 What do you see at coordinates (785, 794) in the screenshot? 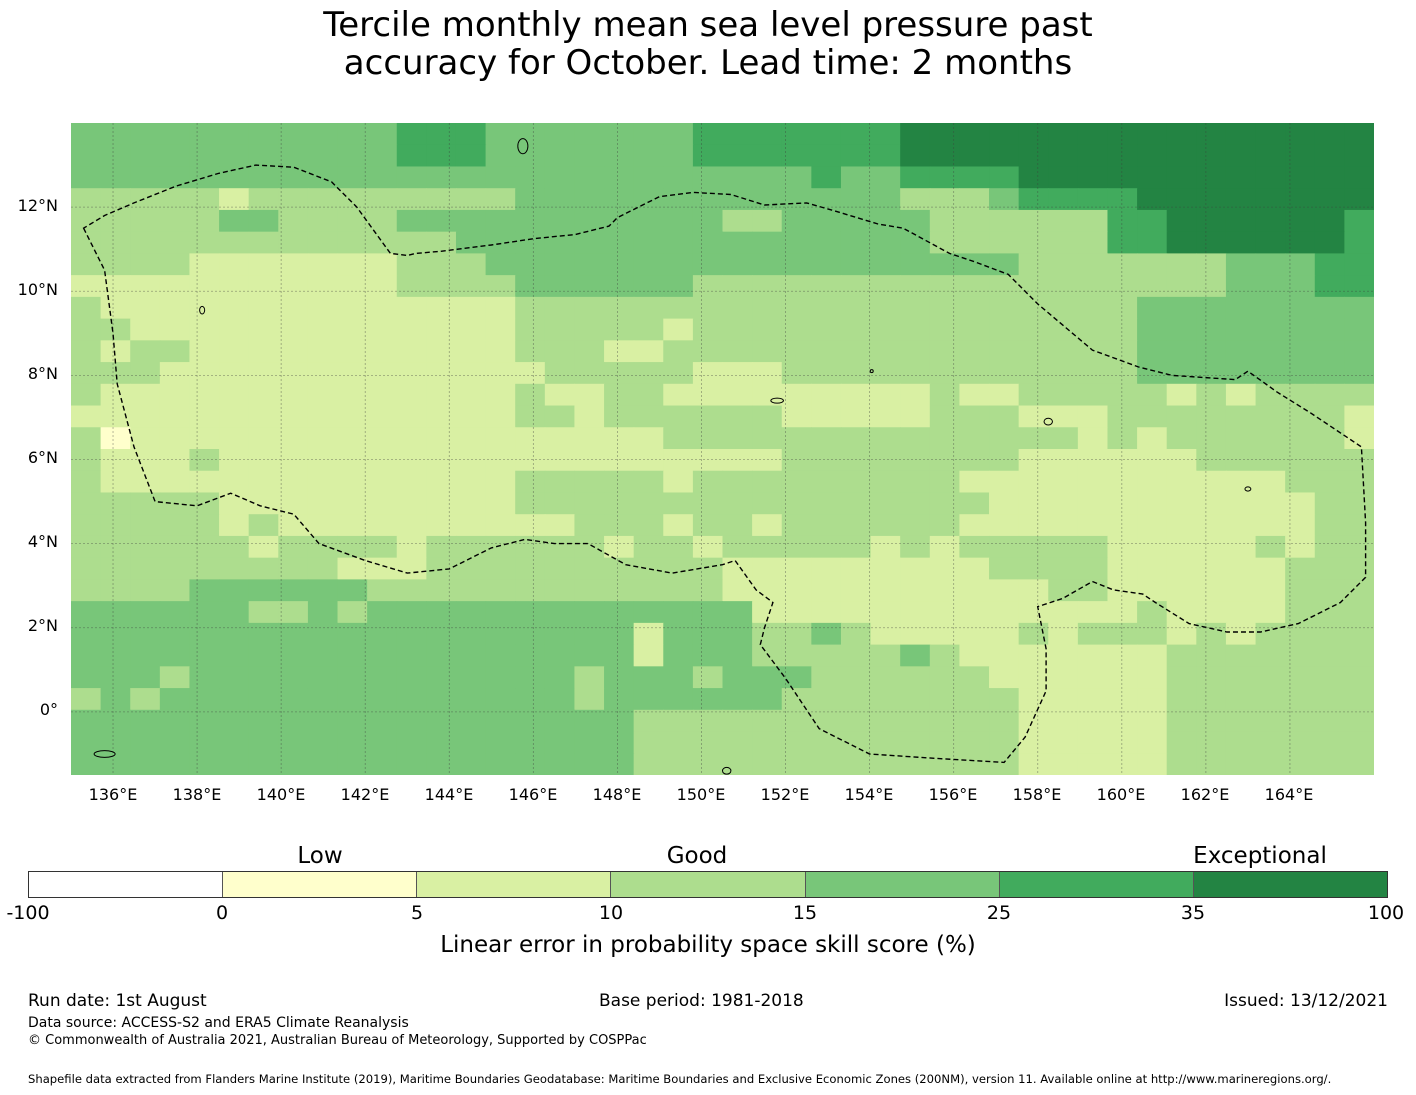
I see `lon-label-152e: 152°E` at bounding box center [785, 794].